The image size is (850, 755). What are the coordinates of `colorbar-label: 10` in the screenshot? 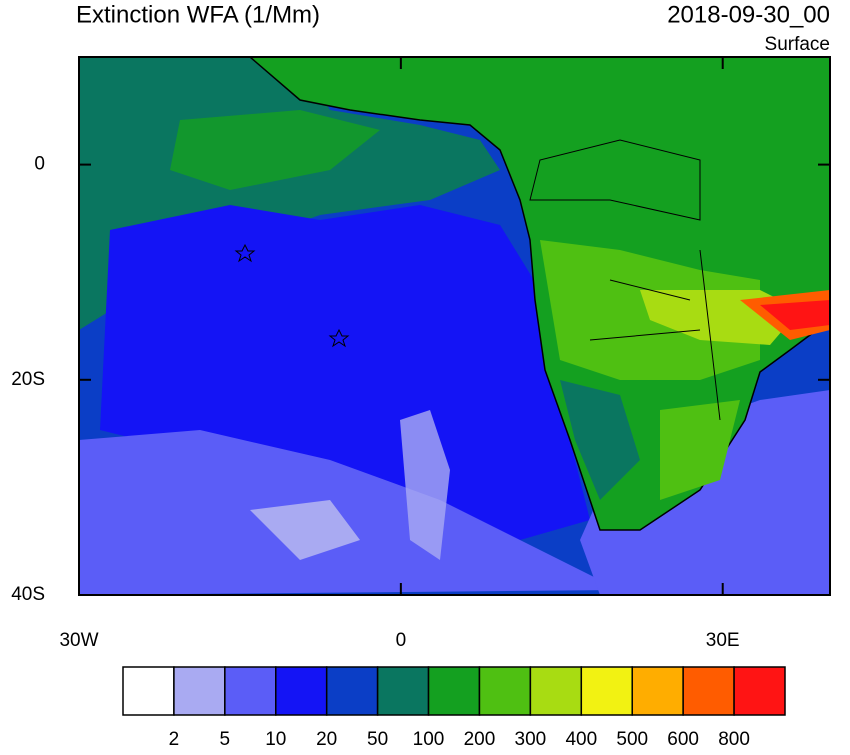 It's located at (275, 739).